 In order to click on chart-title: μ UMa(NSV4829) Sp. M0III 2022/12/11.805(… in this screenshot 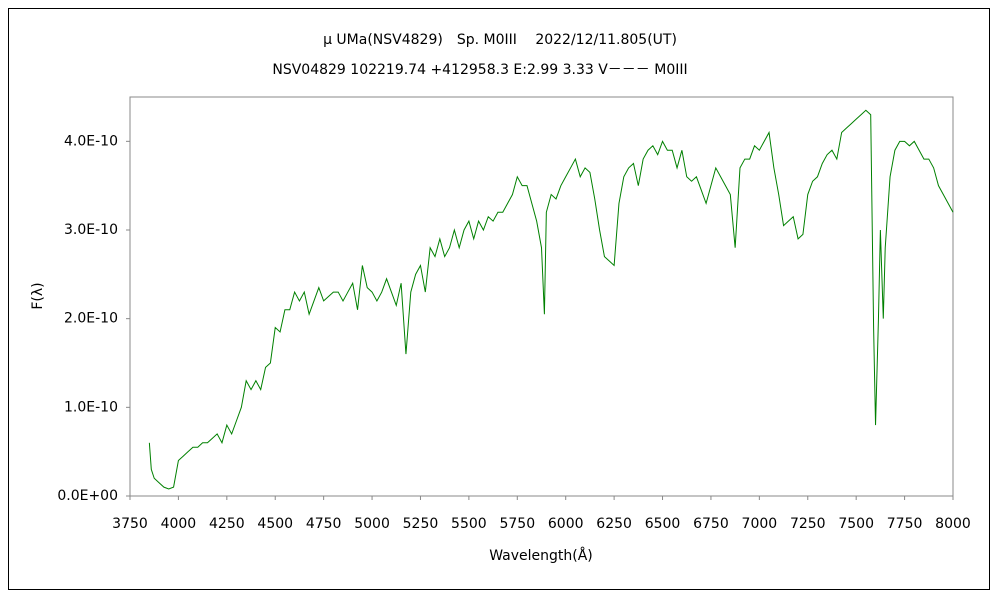, I will do `click(500, 40)`.